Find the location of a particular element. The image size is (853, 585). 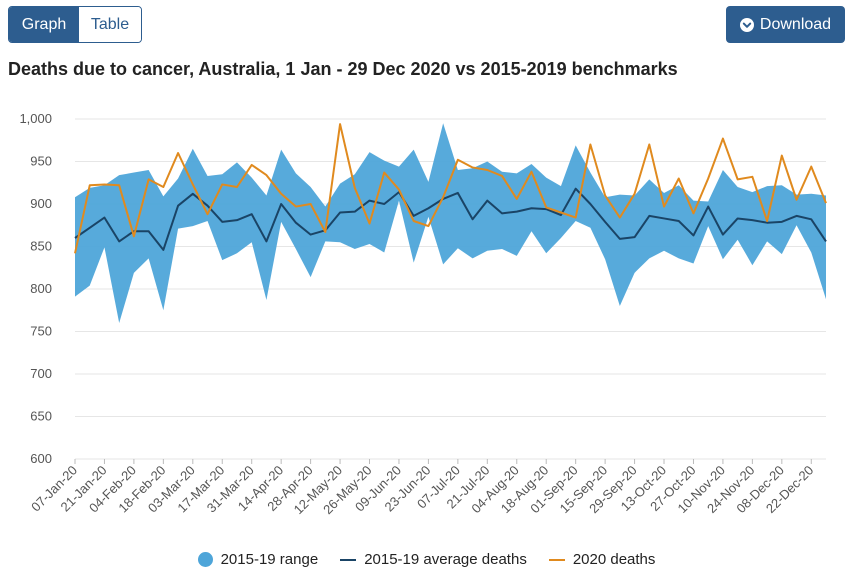

download-button: Download is located at coordinates (785, 24).